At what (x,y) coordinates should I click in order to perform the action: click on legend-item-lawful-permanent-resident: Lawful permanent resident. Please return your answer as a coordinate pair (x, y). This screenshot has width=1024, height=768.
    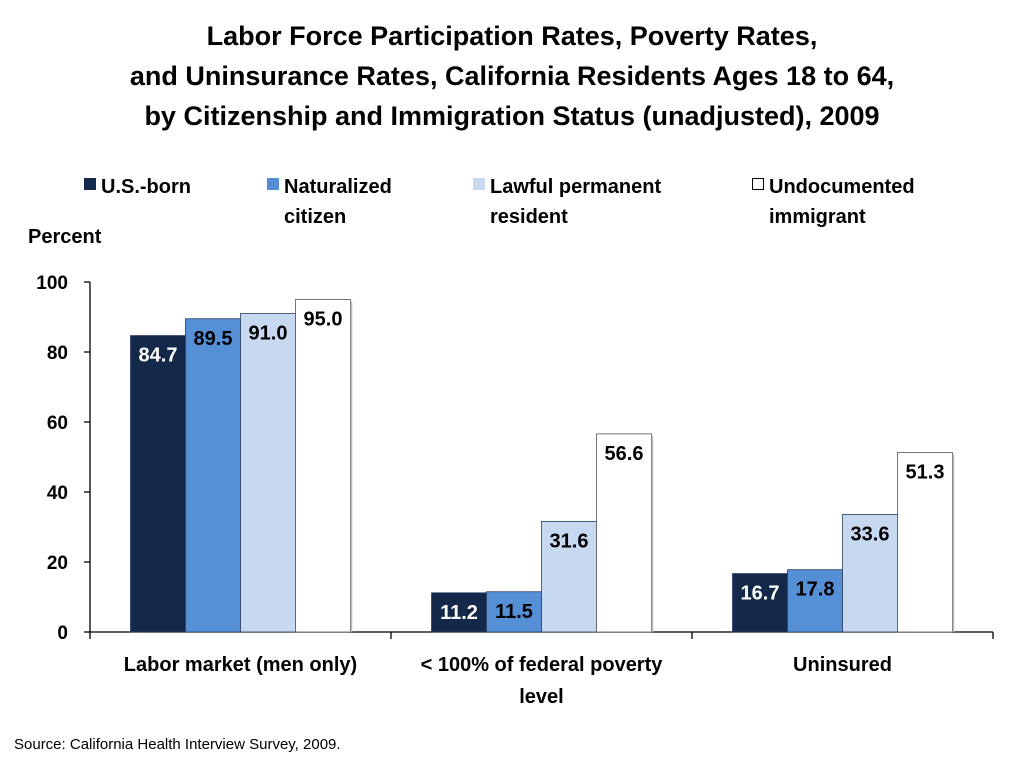
    Looking at the image, I should click on (567, 202).